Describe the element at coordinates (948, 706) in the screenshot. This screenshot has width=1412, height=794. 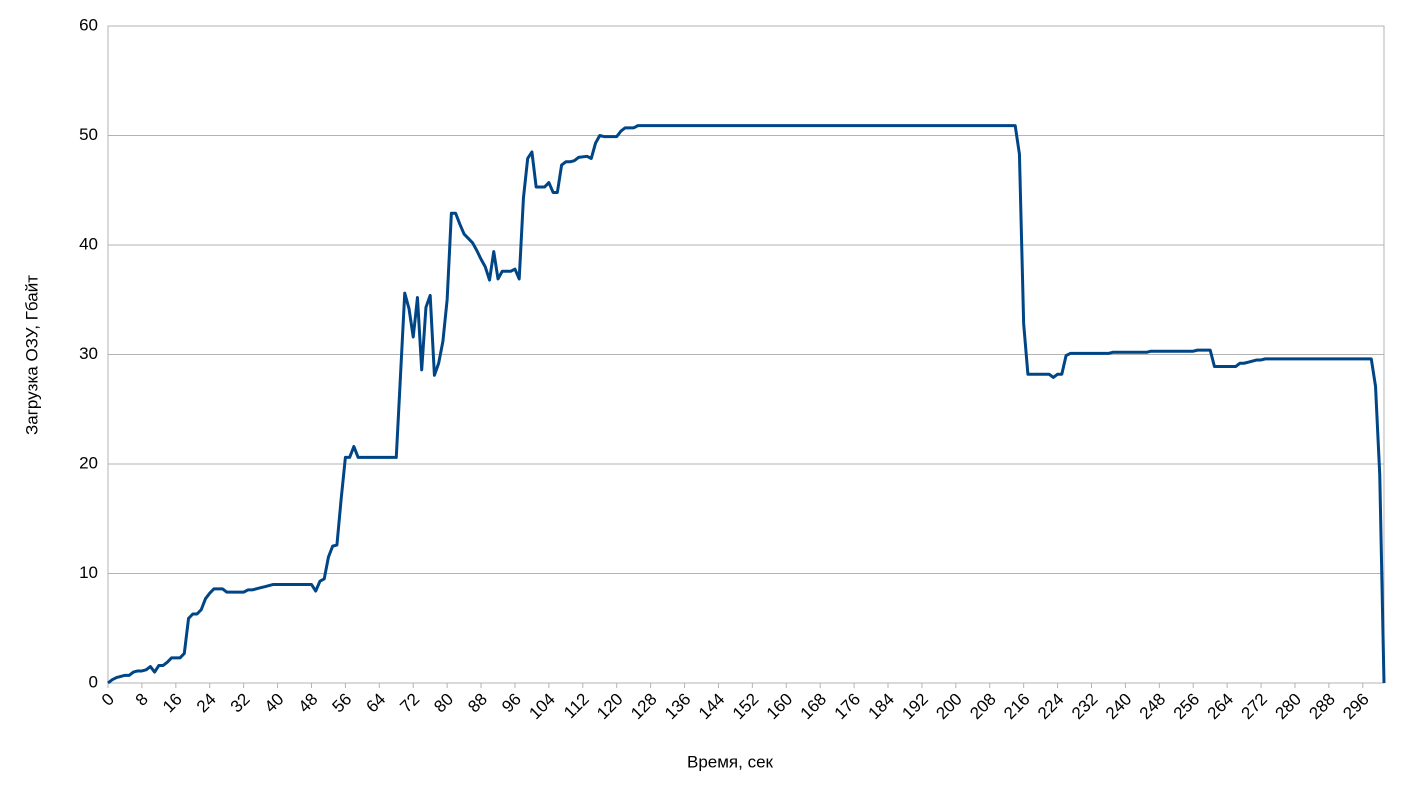
I see `x-tick-label: 200` at that location.